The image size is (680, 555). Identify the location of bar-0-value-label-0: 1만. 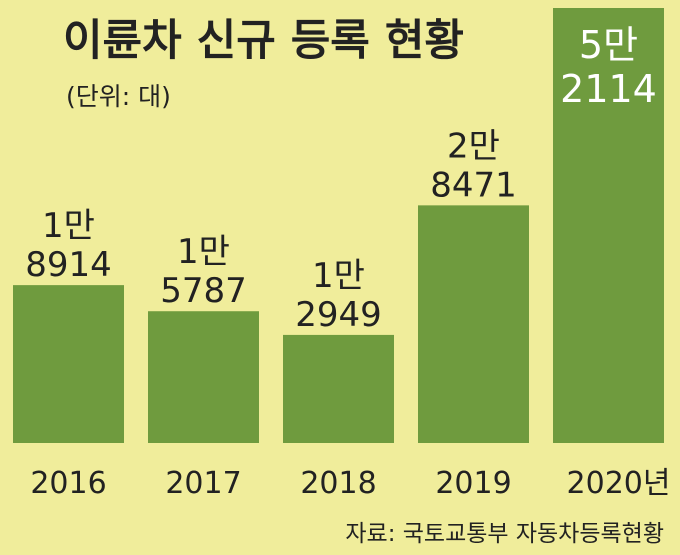
(68, 226).